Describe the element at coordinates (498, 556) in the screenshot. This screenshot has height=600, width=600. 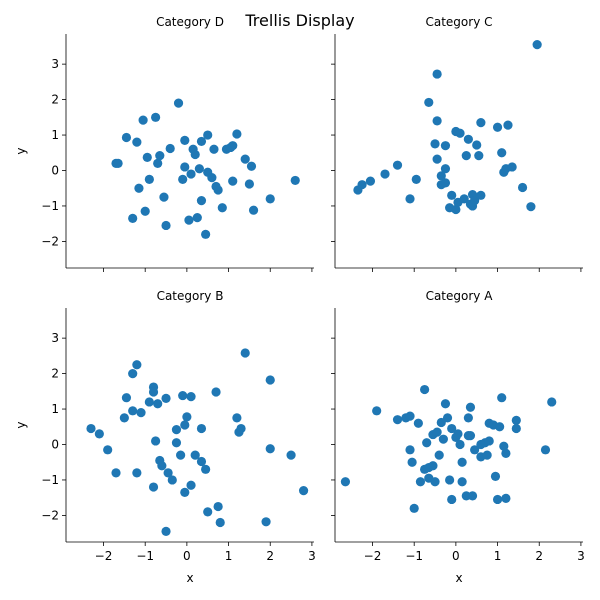
I see `x-tick-label: 1` at that location.